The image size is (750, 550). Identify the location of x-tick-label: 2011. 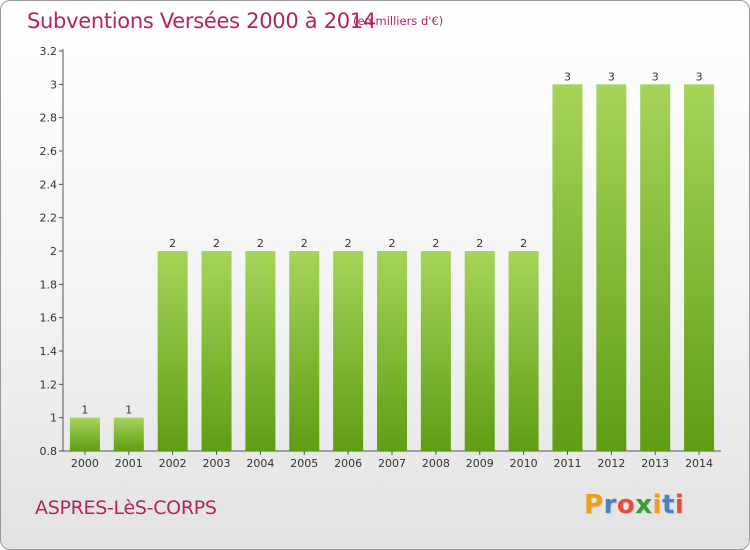
(567, 463).